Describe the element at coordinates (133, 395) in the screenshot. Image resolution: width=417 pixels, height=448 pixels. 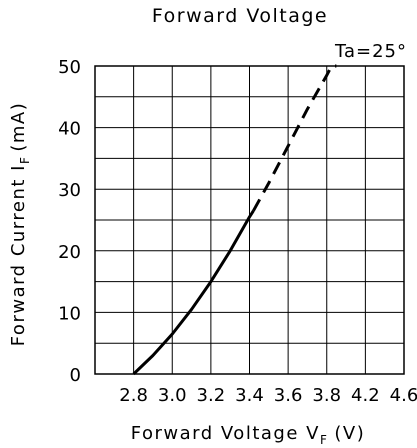
I see `x-tick-label: 2.8` at that location.